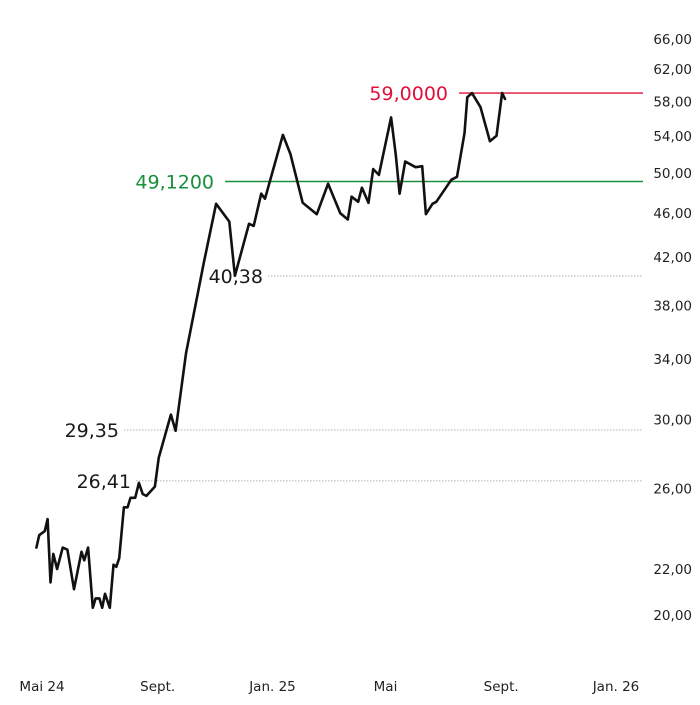 The height and width of the screenshot is (705, 700). What do you see at coordinates (386, 687) in the screenshot?
I see `x-tick-label: Mai` at bounding box center [386, 687].